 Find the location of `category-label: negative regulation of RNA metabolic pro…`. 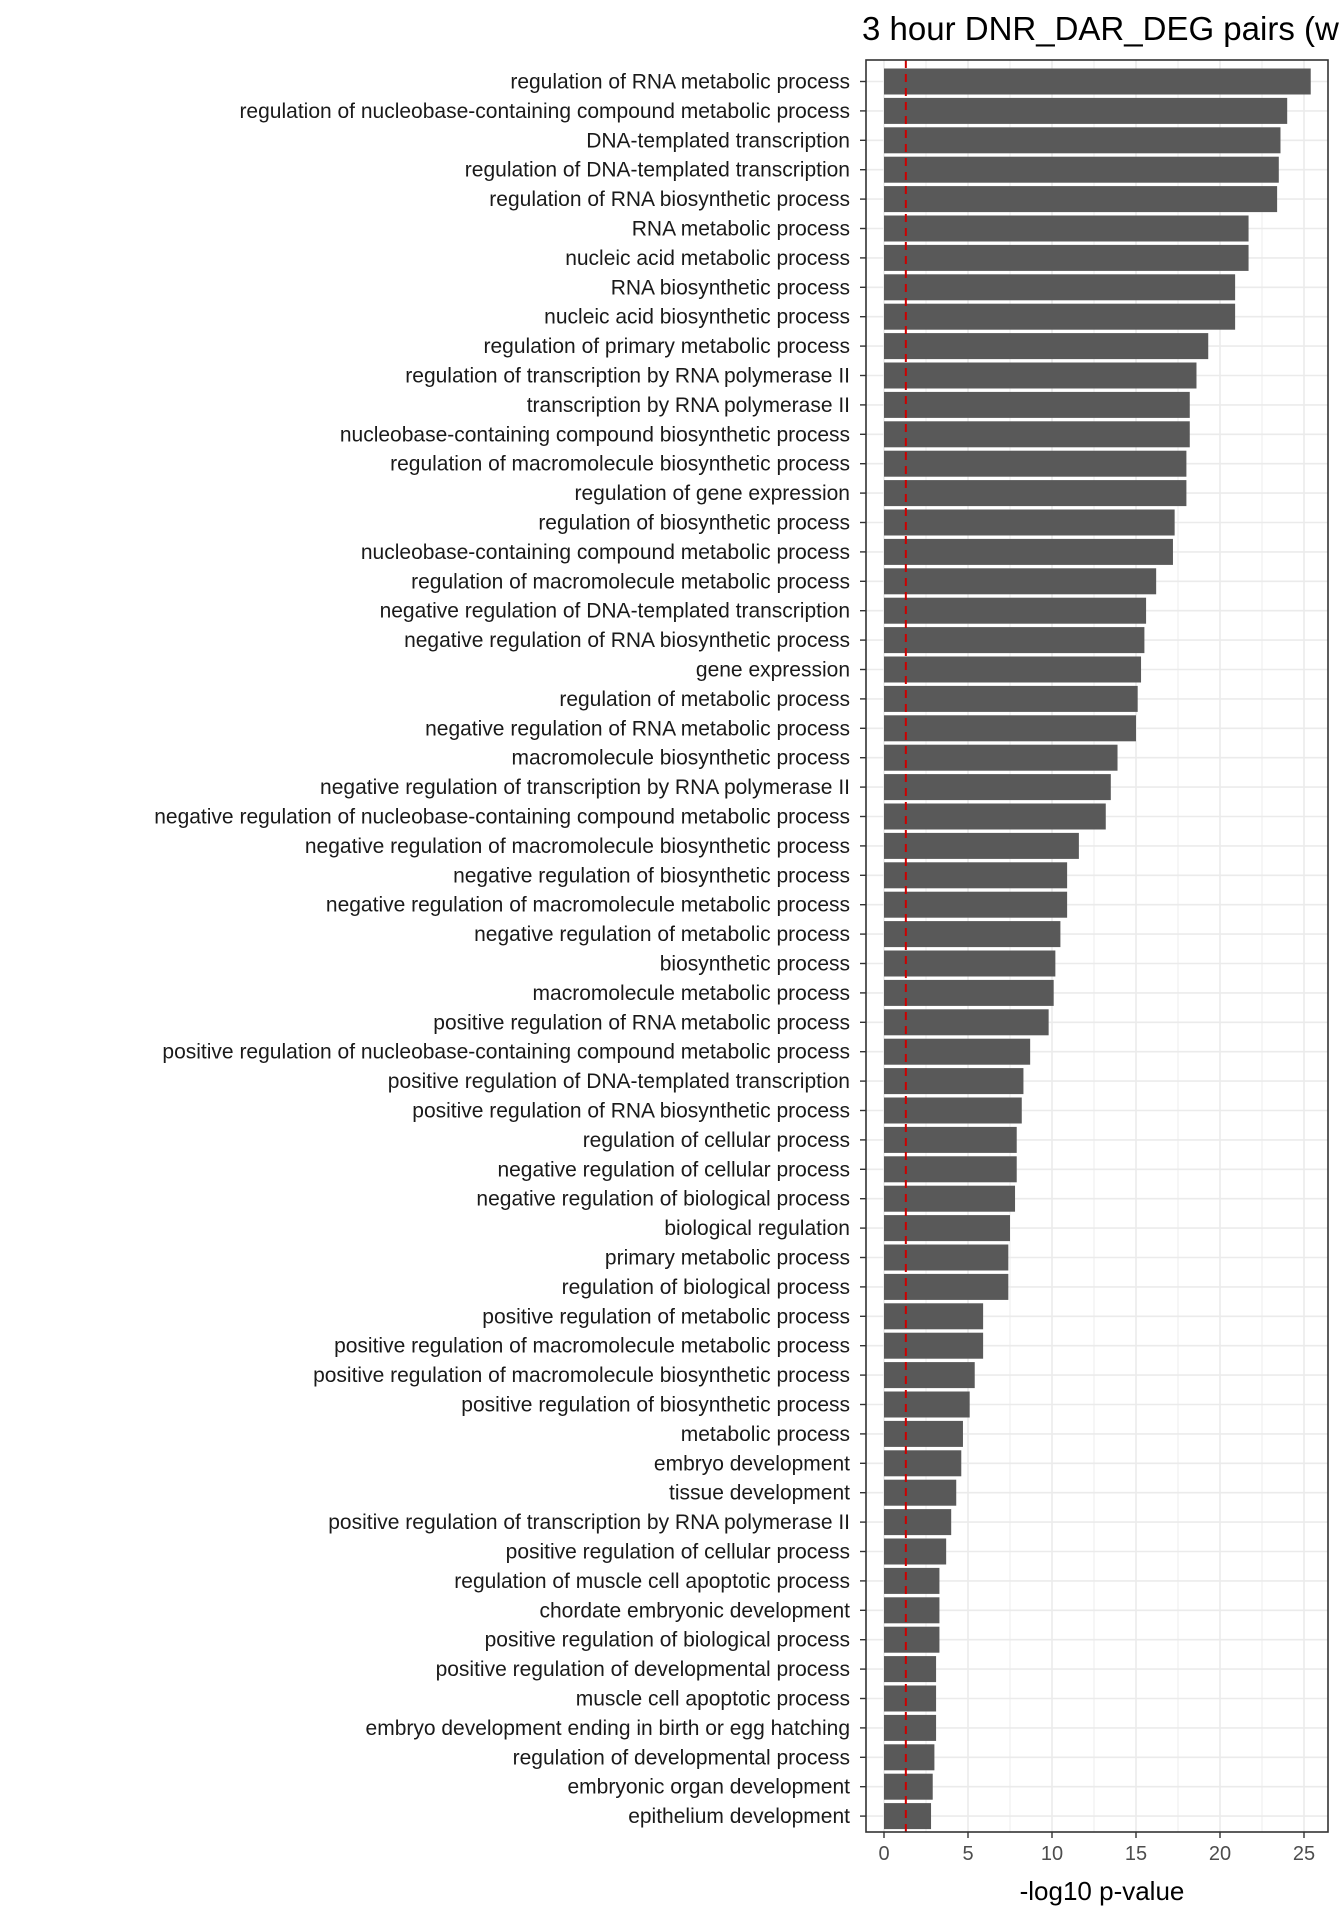

category-label: negative regulation of RNA metabolic pro… is located at coordinates (637, 728).